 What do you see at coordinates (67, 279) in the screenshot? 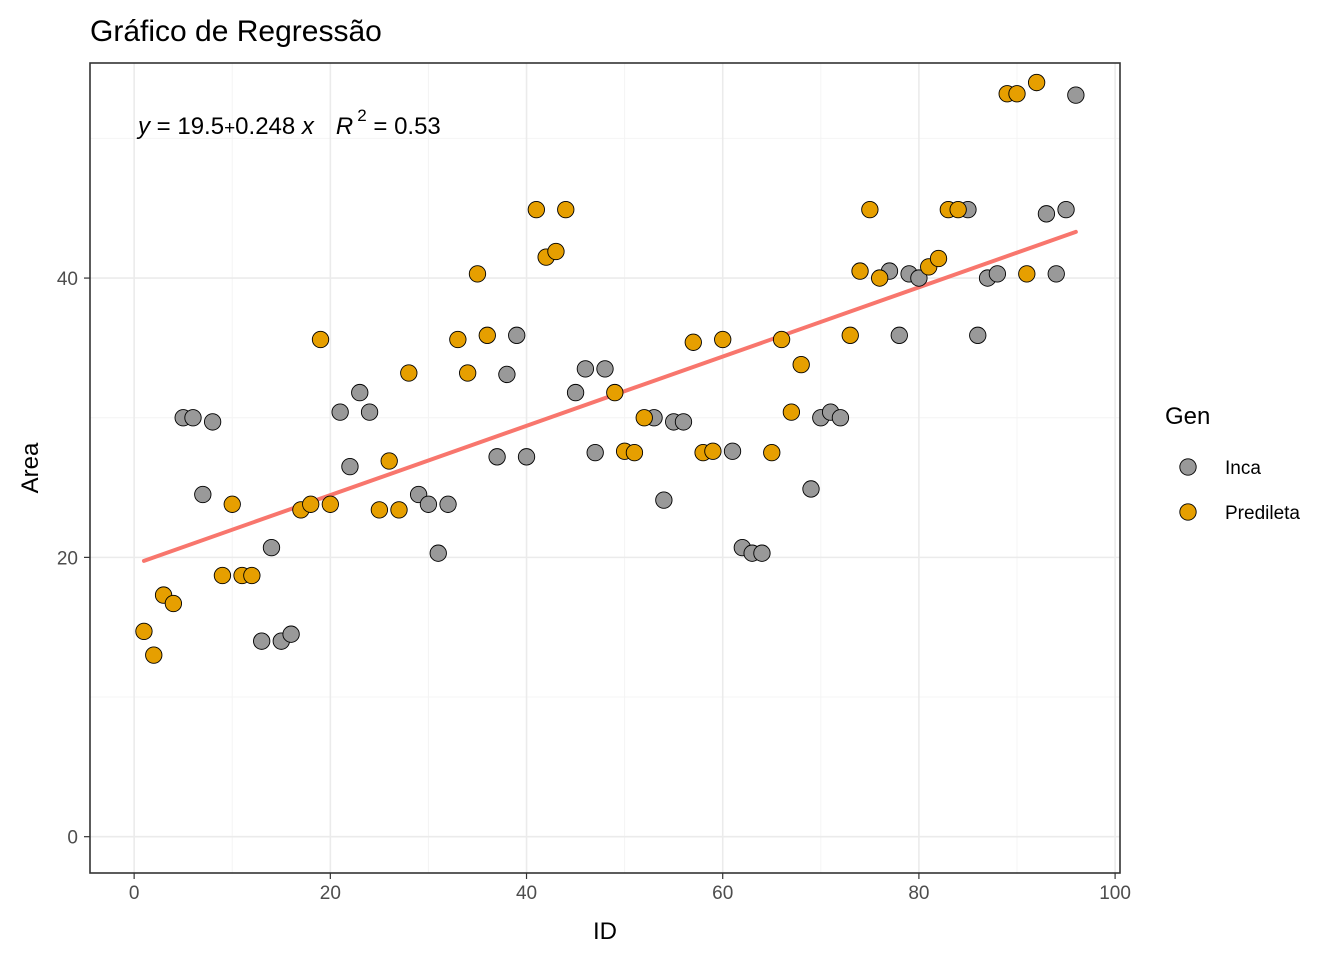
I see `y-tick-label: 40` at bounding box center [67, 279].